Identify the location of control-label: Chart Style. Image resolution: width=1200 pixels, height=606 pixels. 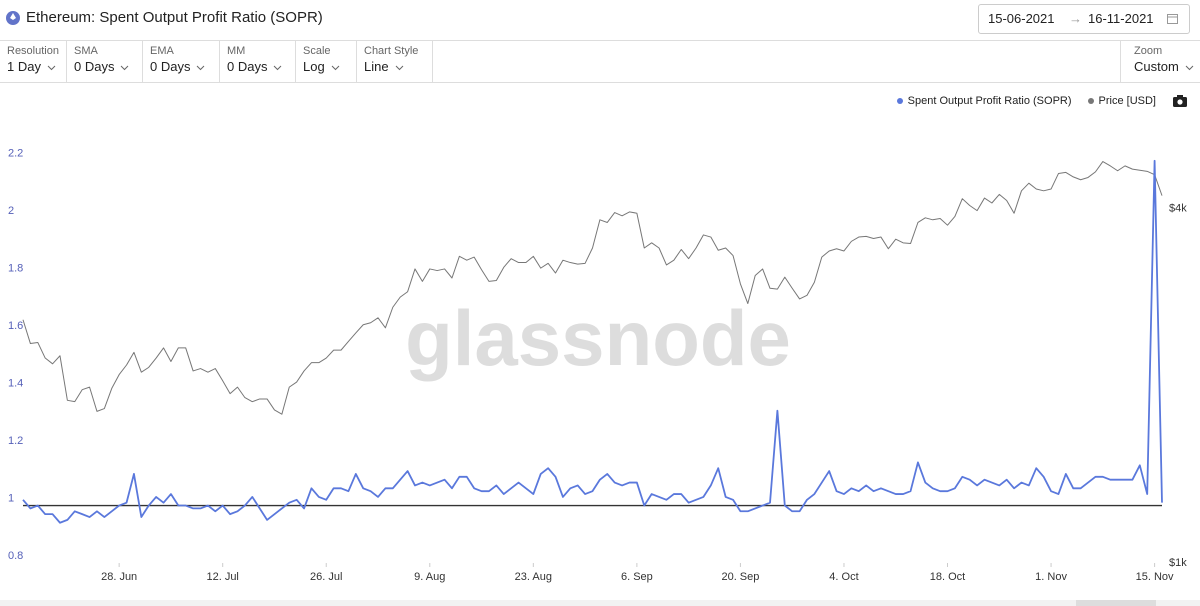
(391, 51).